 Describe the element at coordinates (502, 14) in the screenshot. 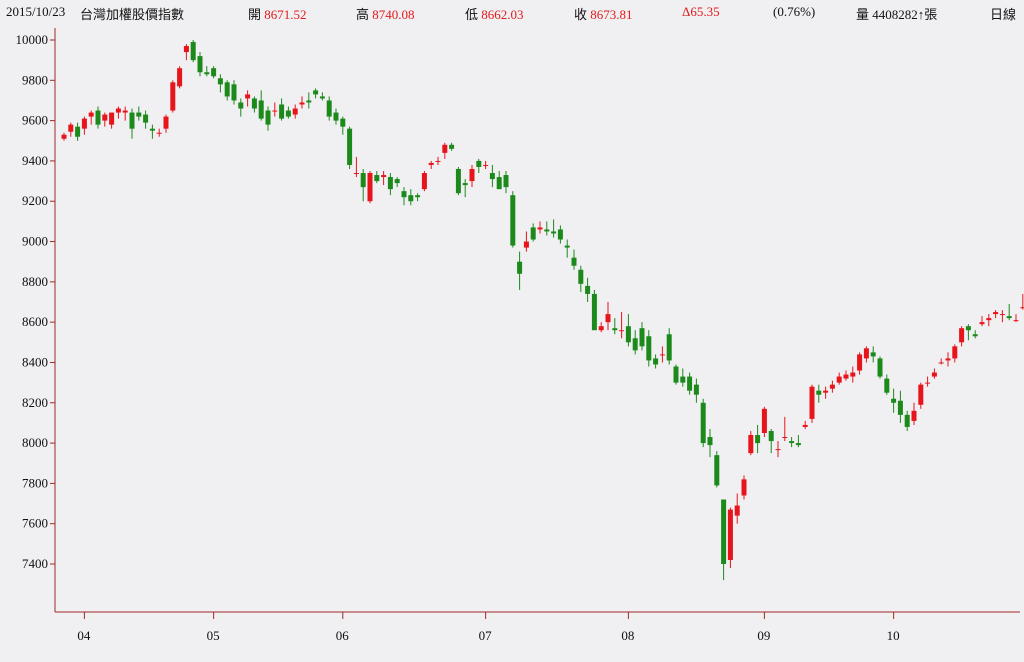

I see `low-value: 8662.03` at that location.